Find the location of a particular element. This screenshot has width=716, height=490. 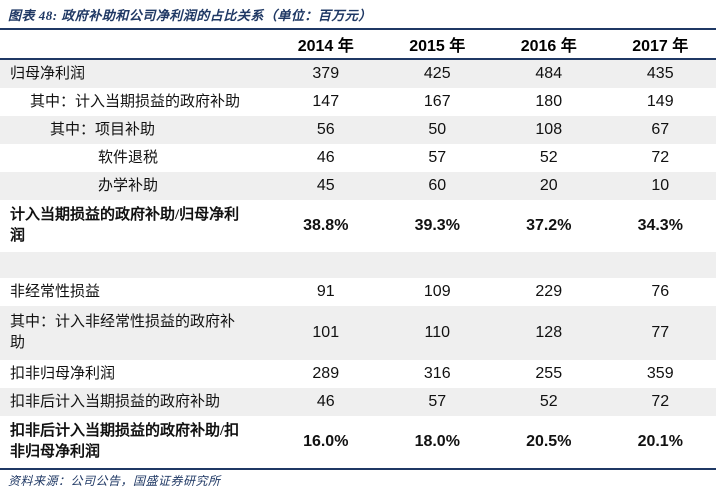

row-value: 91 is located at coordinates (325, 291).